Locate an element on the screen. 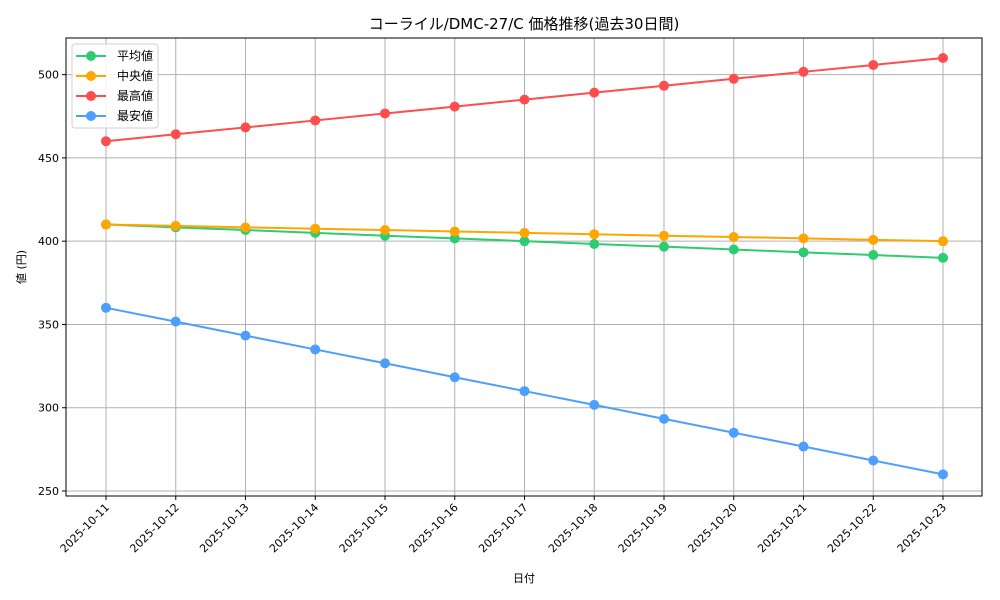 The width and height of the screenshot is (1000, 600). x-tick-label: 2025-10-20 is located at coordinates (712, 528).